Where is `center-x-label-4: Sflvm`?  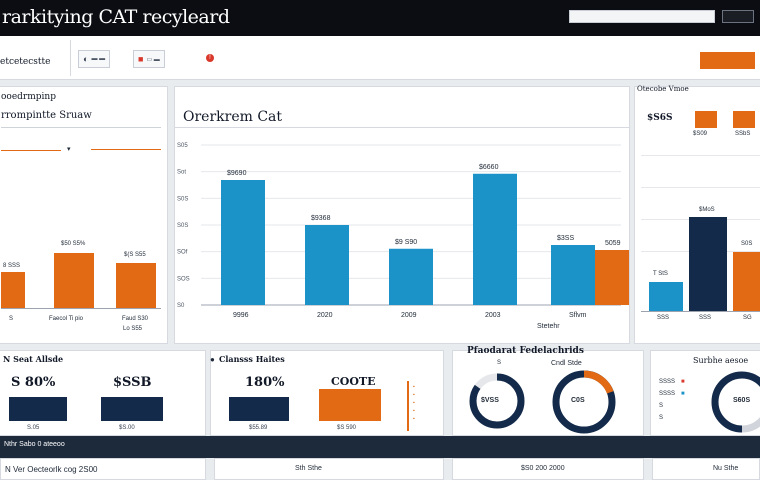 center-x-label-4: Sflvm is located at coordinates (578, 315).